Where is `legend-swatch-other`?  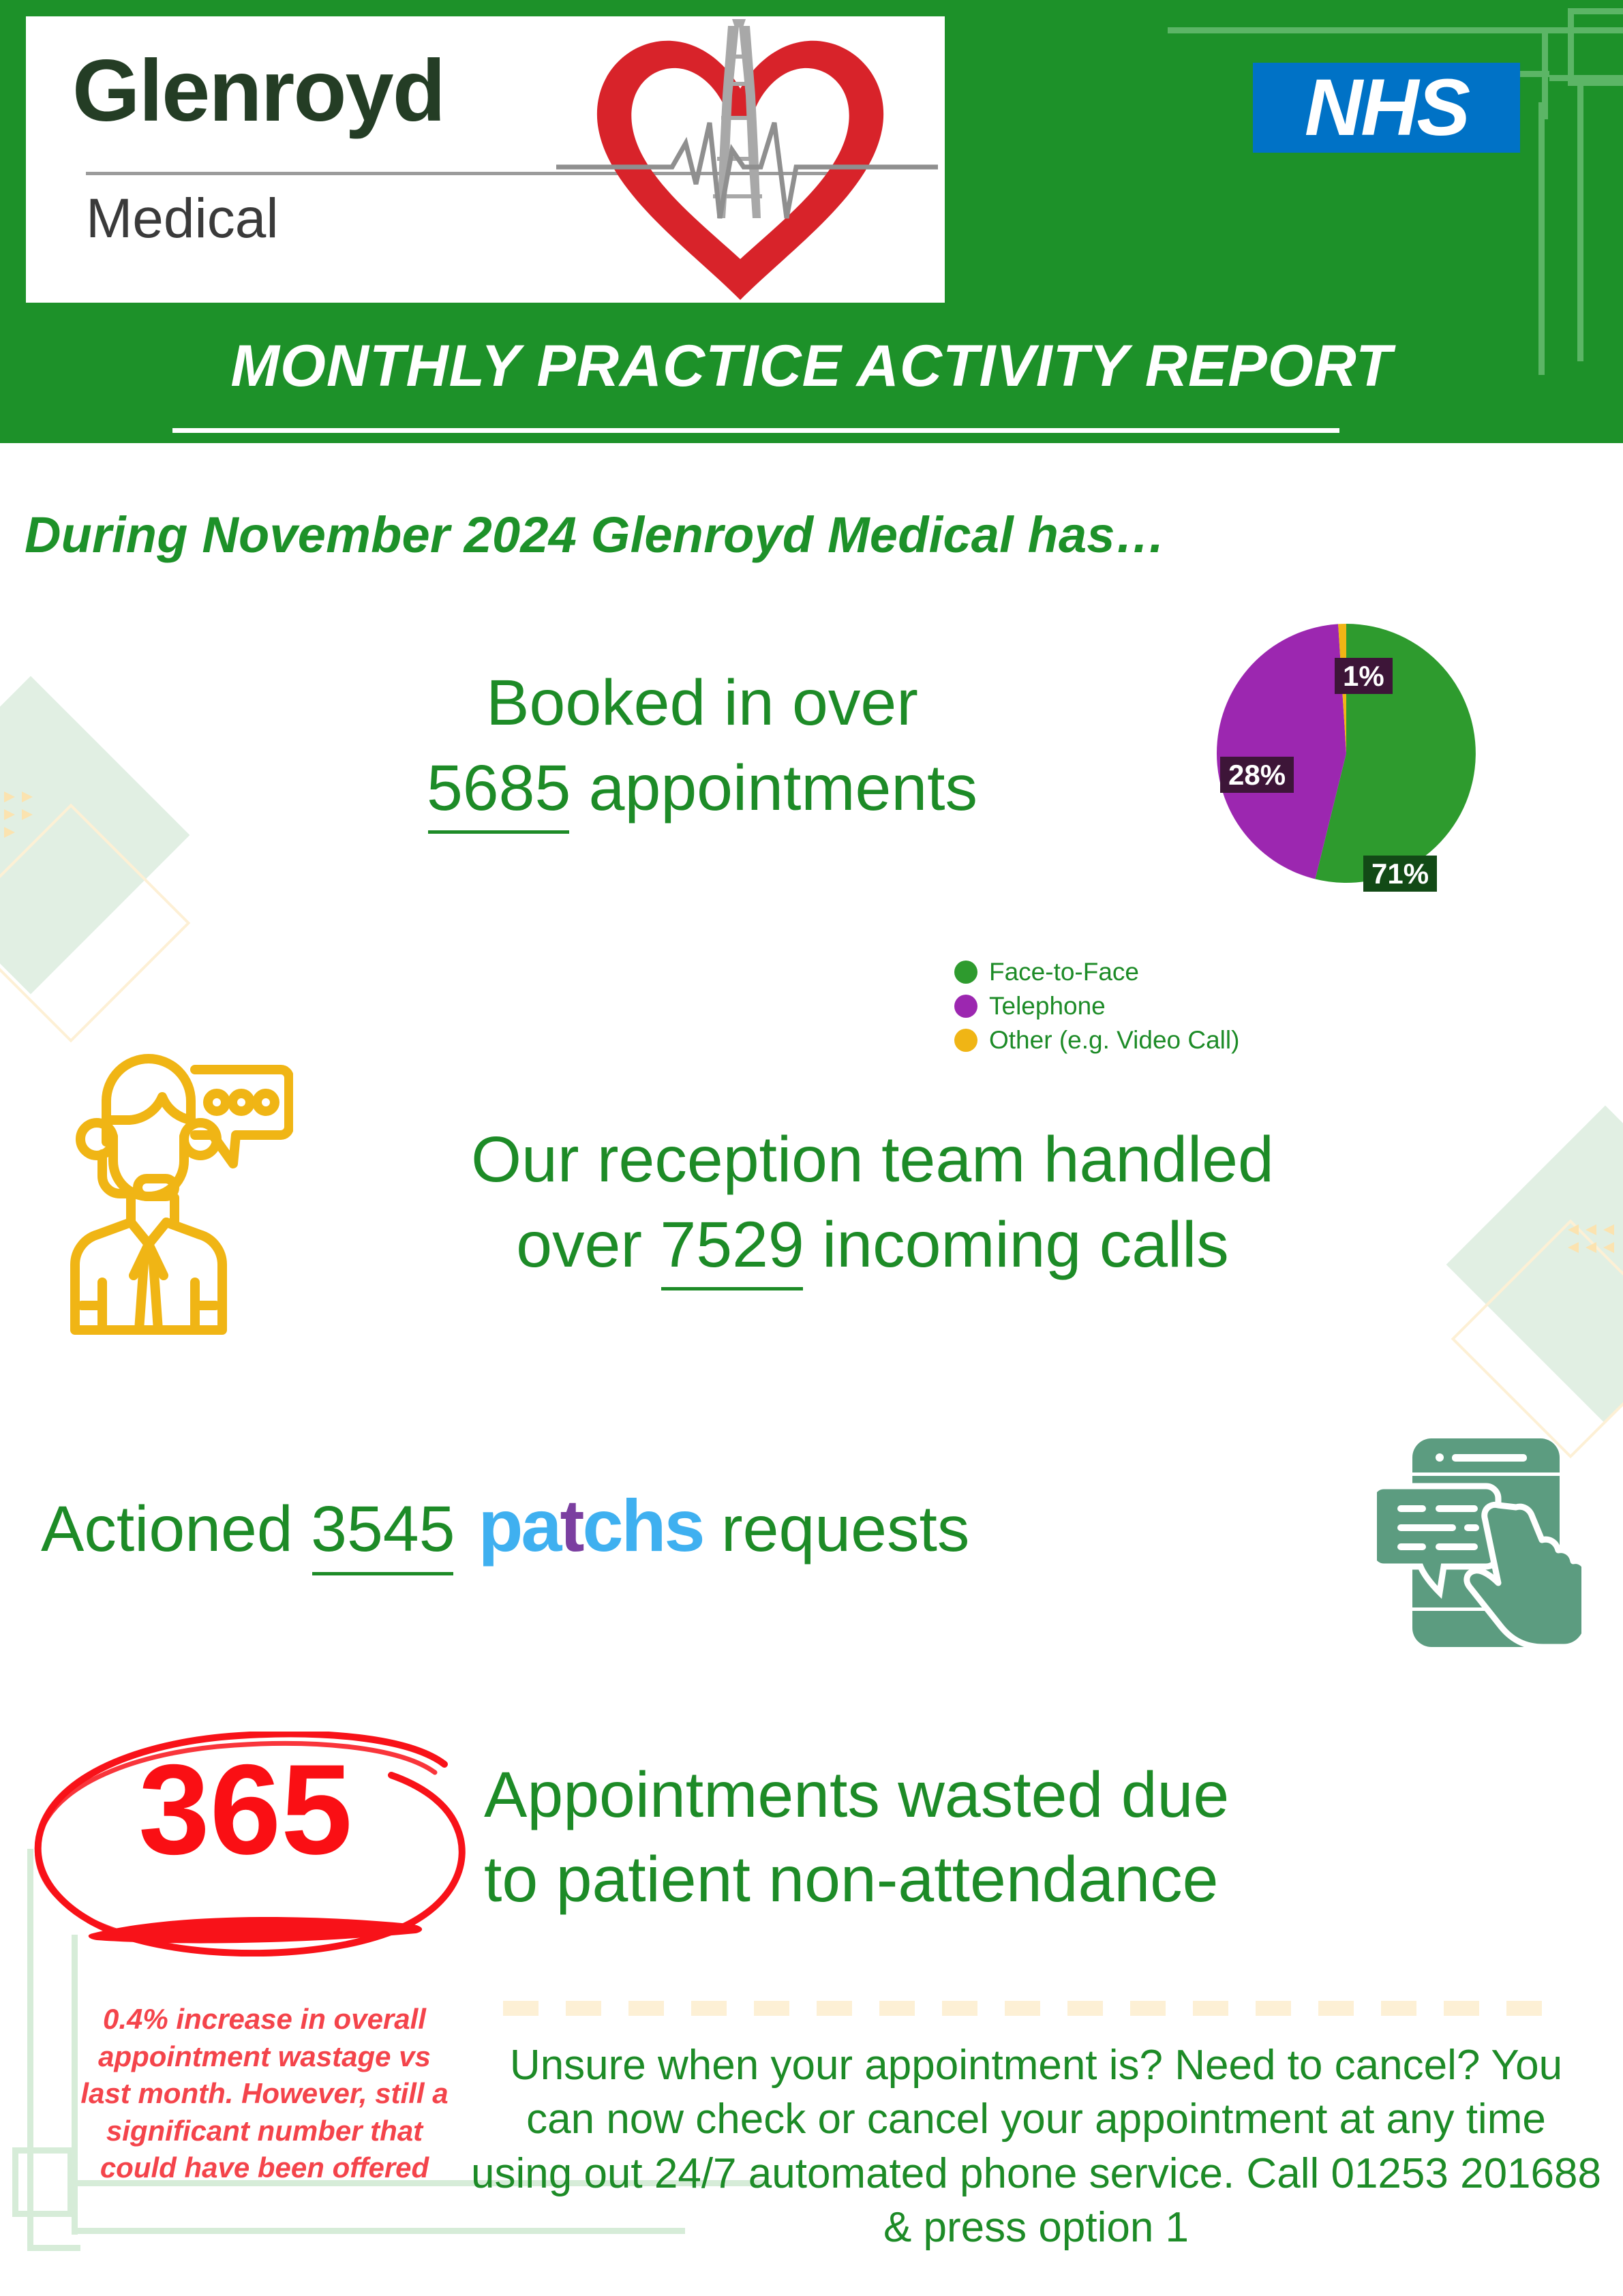 legend-swatch-other is located at coordinates (966, 1040).